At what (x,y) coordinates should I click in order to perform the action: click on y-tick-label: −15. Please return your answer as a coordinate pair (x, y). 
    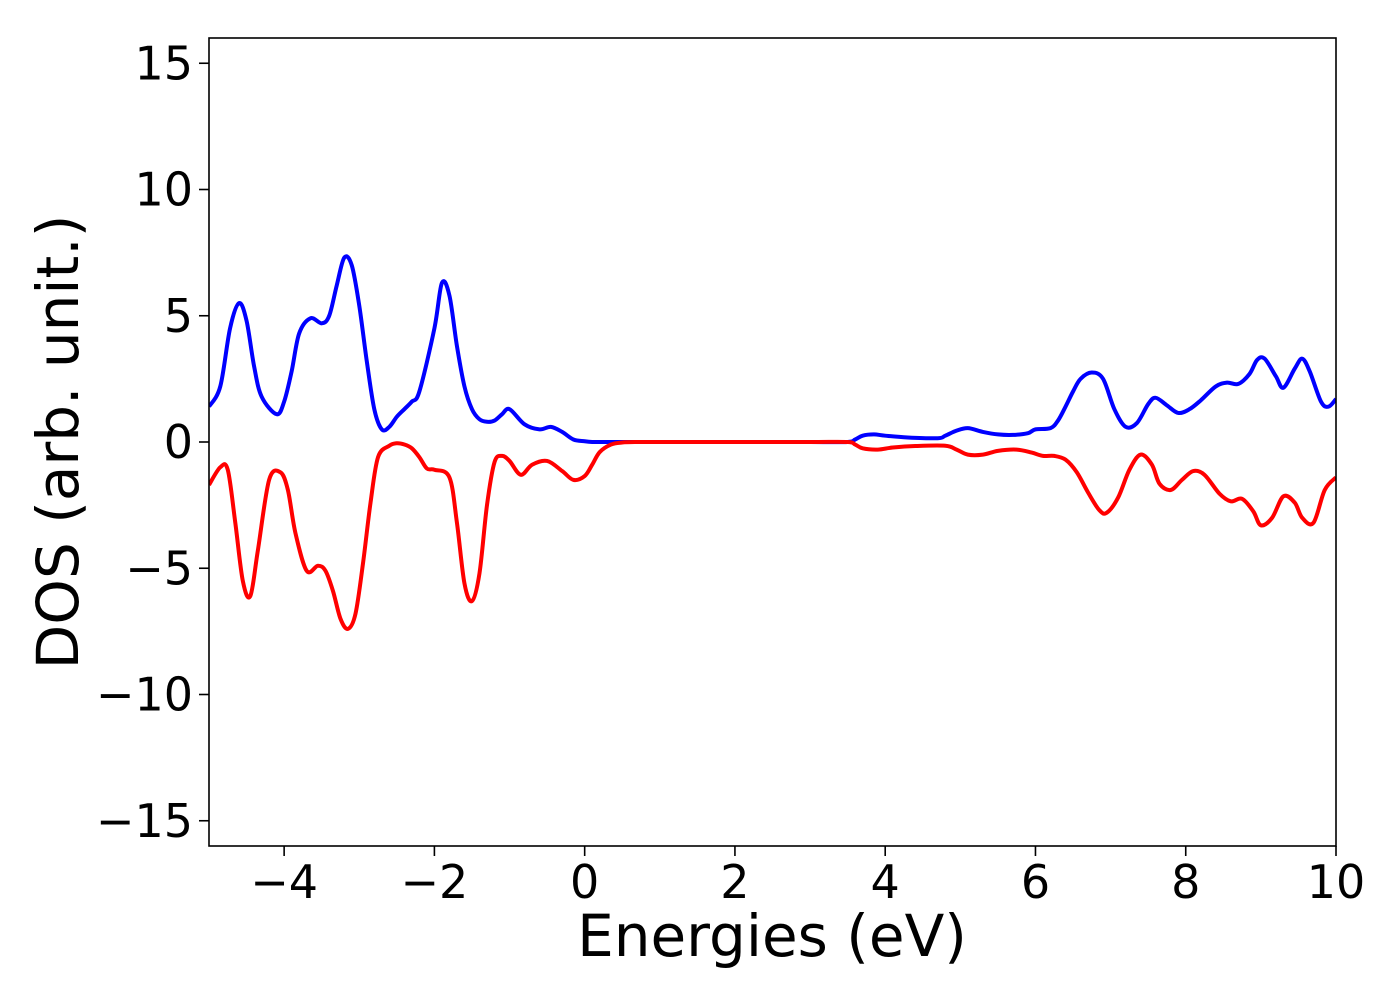
    Looking at the image, I should click on (144, 821).